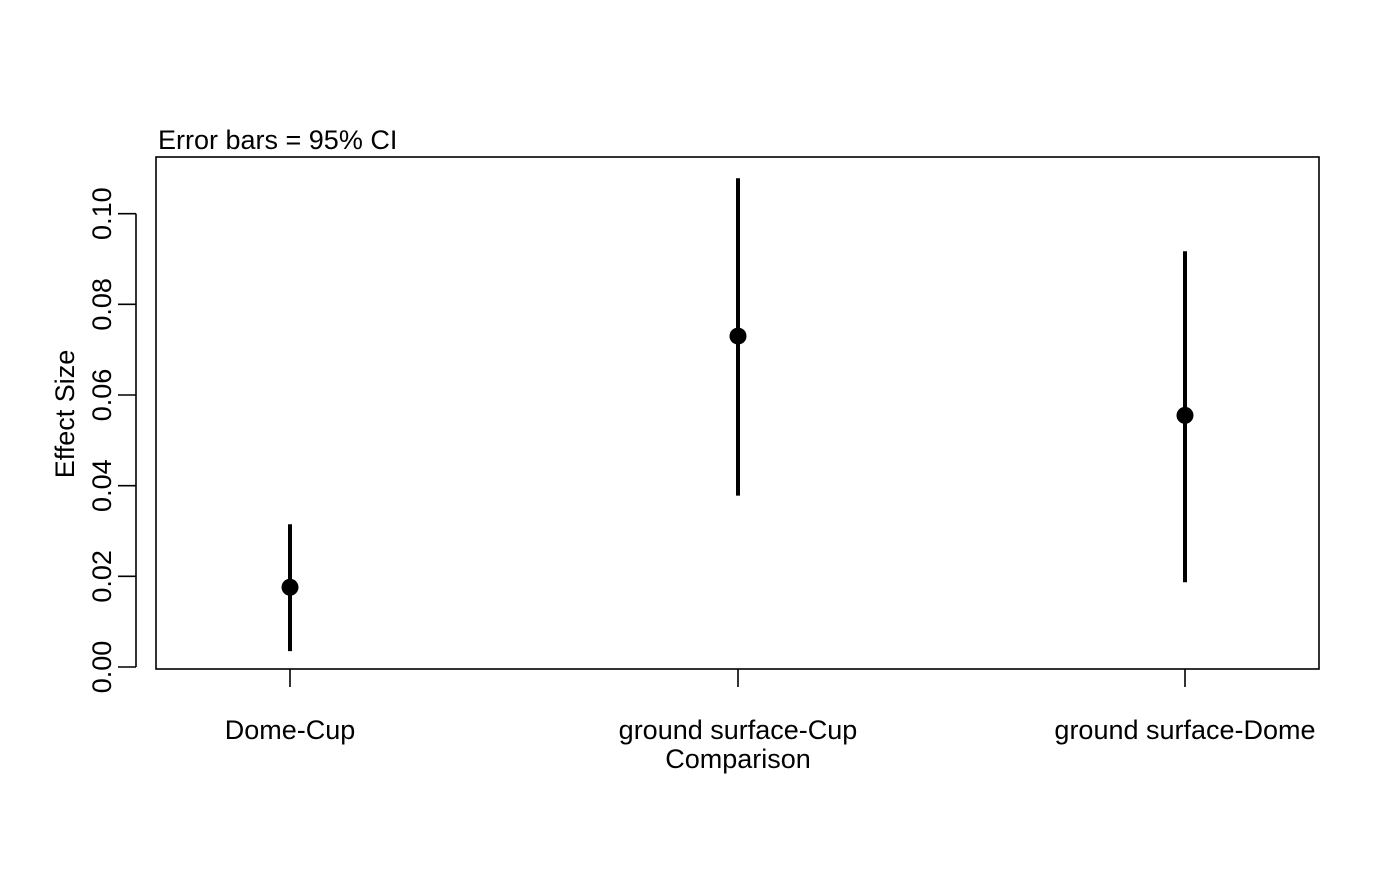 Image resolution: width=1400 pixels, height=871 pixels. Describe the element at coordinates (102, 213) in the screenshot. I see `y-tick-label: 0.10` at that location.